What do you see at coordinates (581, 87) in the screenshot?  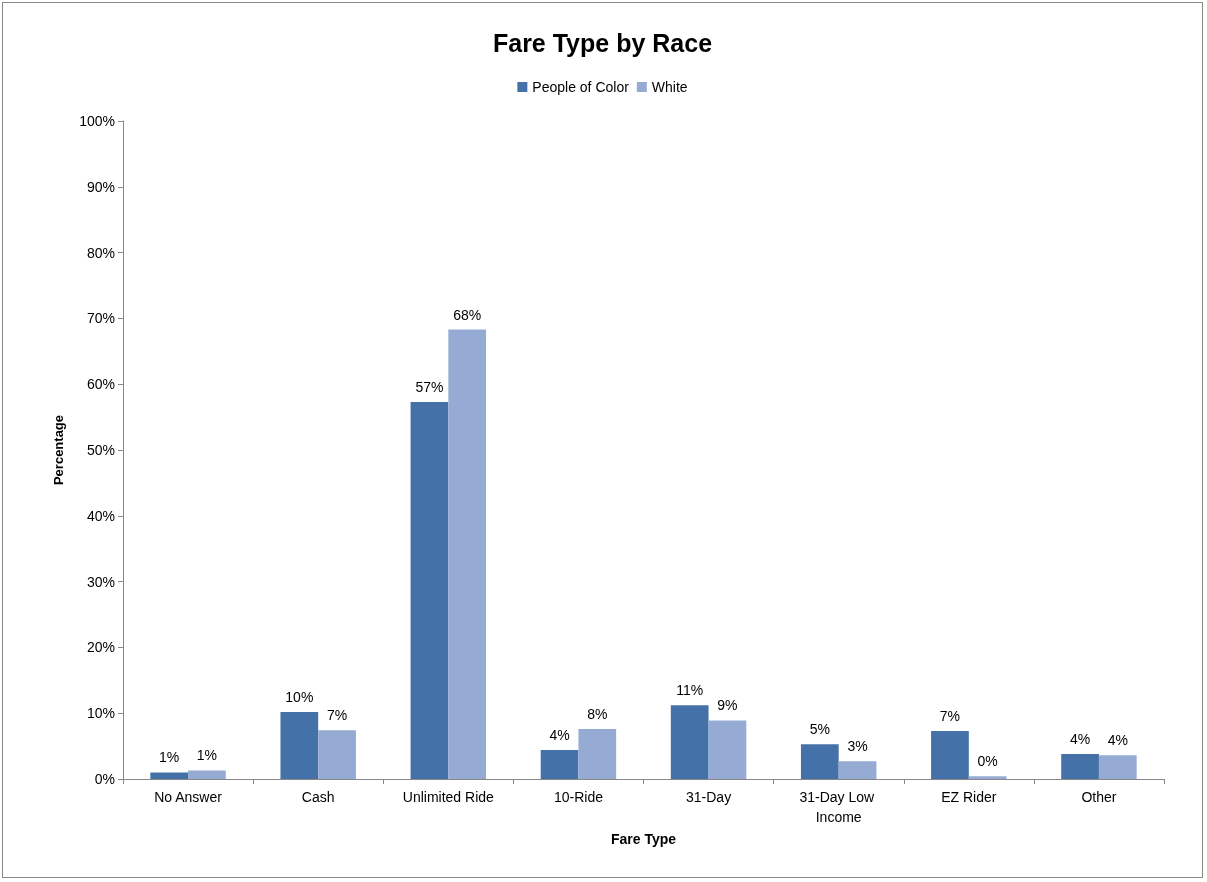 I see `legend-label: People of Color` at bounding box center [581, 87].